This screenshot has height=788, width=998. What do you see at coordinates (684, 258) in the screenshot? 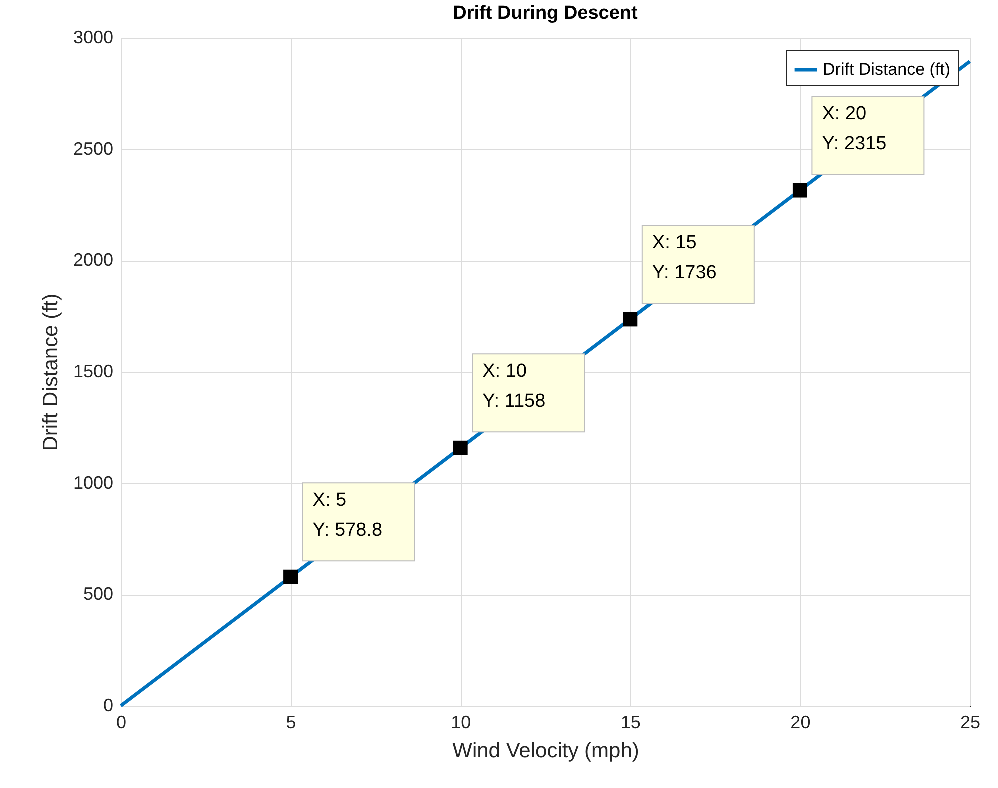
I see `annotation: X: 15 Y: 1736` at bounding box center [684, 258].